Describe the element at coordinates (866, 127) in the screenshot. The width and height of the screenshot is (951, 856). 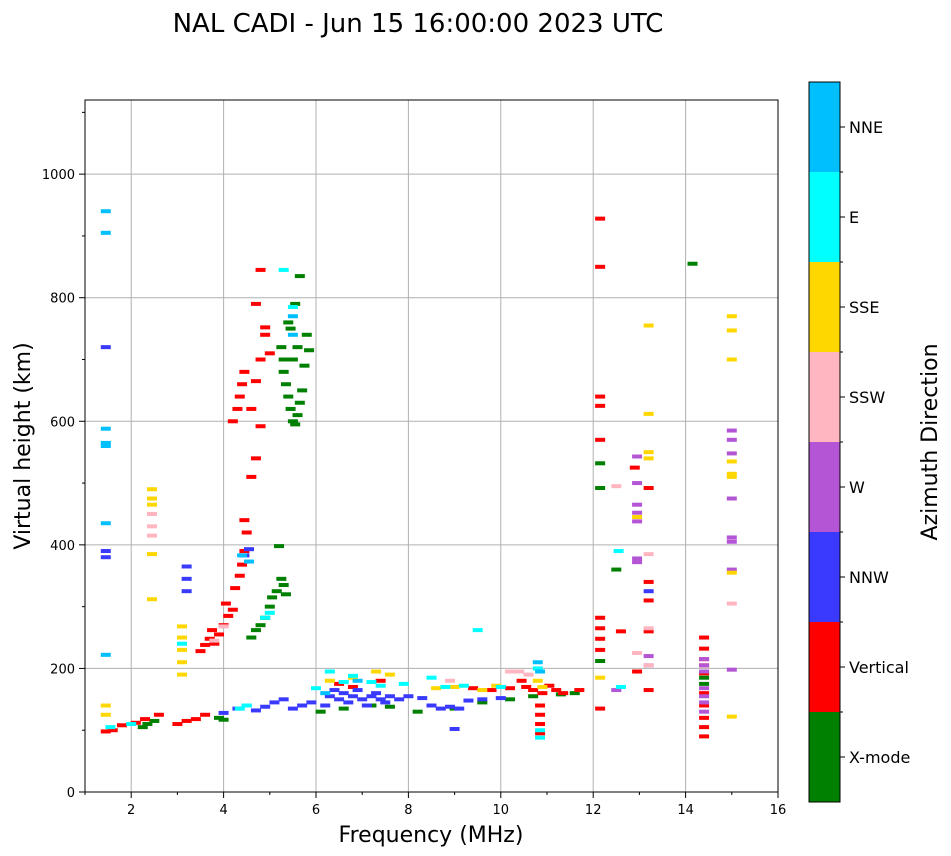
I see `colorbar-tick-label: NNE` at that location.